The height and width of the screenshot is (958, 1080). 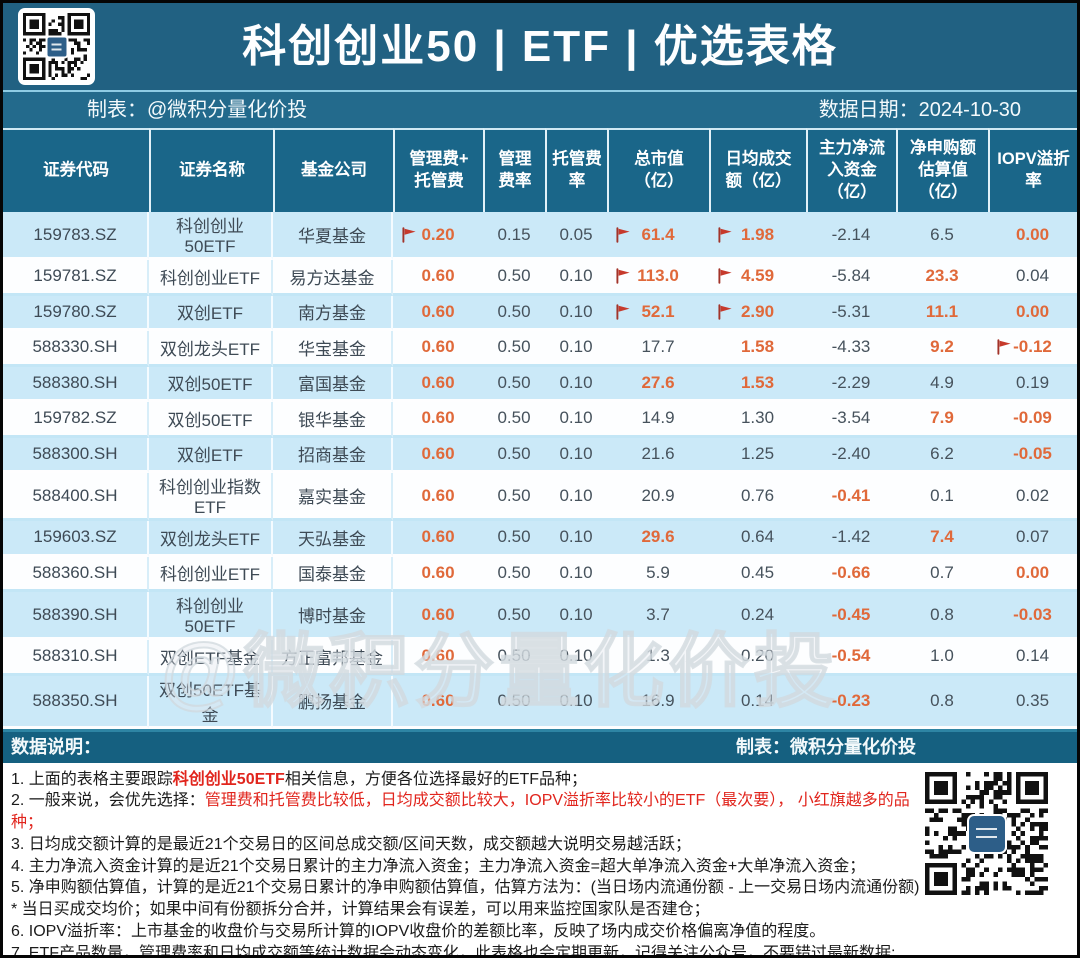 I want to click on custody-fee: 0.05, so click(x=576, y=236).